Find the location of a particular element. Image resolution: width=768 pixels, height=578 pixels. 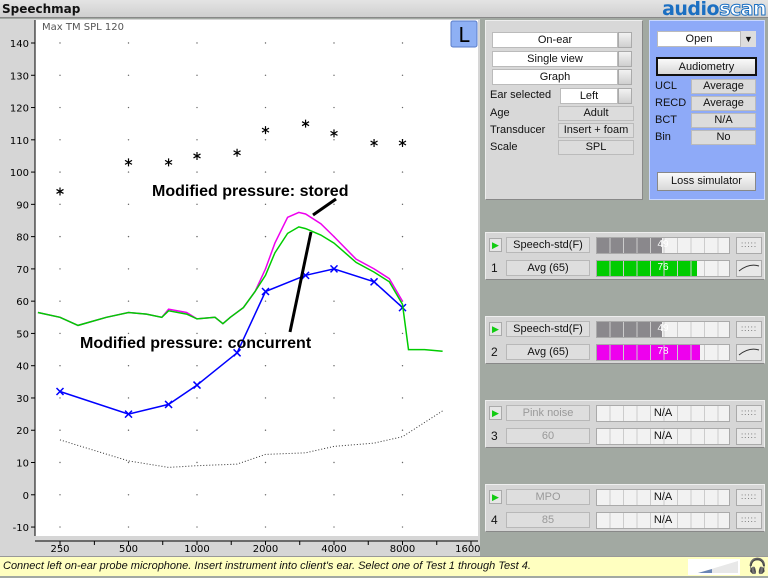

y-tick-label: 70 is located at coordinates (22, 270).